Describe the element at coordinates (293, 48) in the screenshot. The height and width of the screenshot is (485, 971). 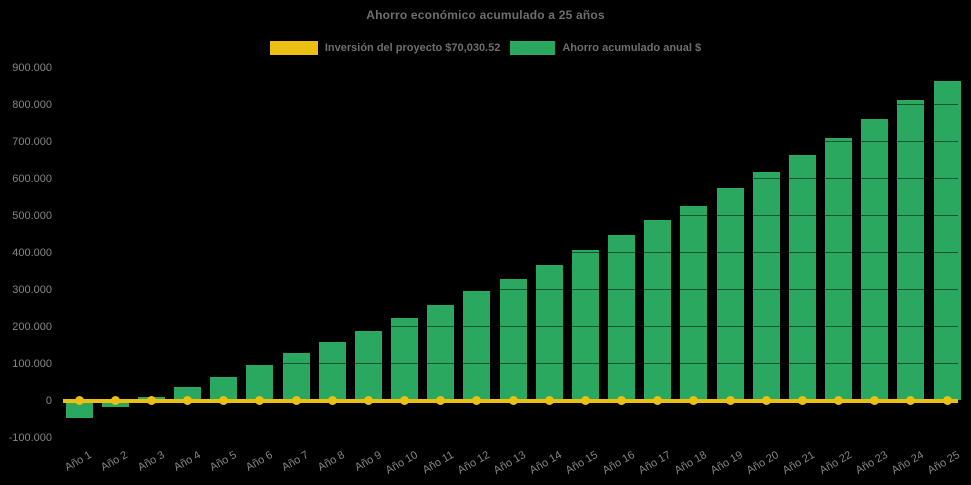
I see `legend-swatch-inversion-icon` at that location.